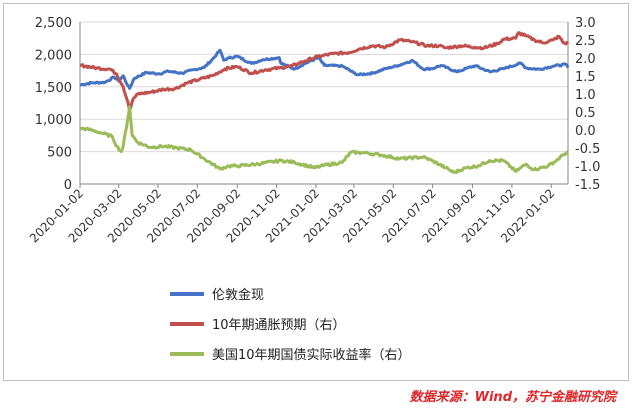 This screenshot has width=634, height=409. What do you see at coordinates (279, 325) in the screenshot?
I see `legend-label-2: 10年期通胀预期（右）` at bounding box center [279, 325].